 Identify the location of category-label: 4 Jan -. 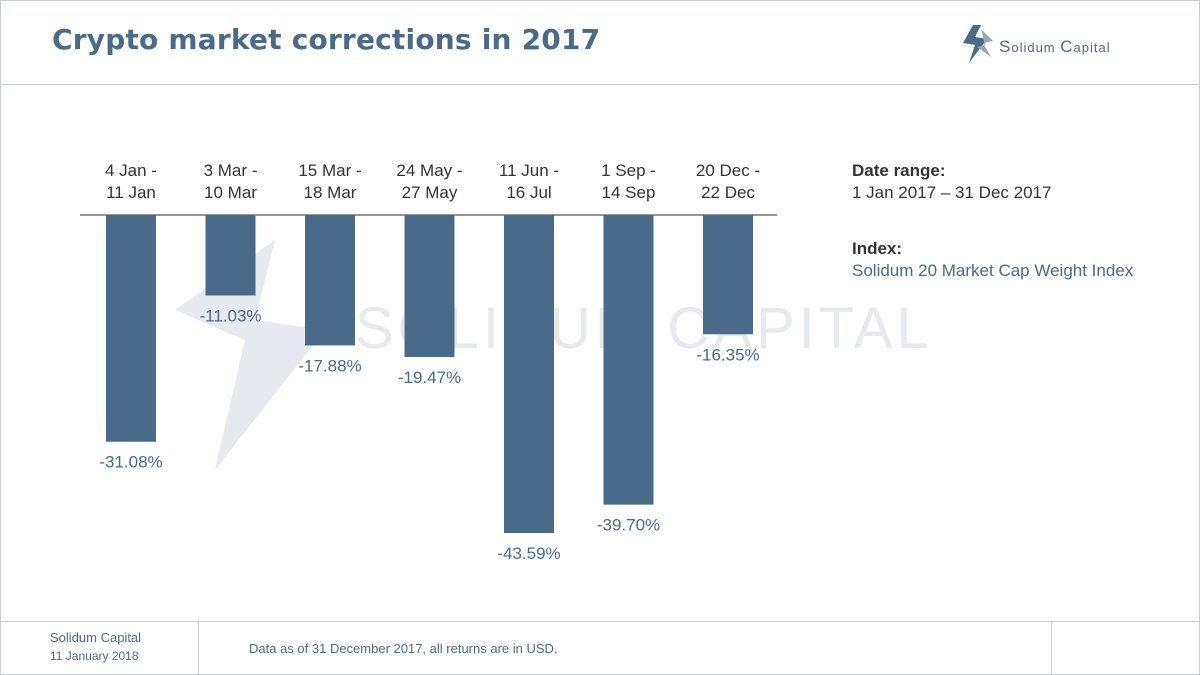
(131, 170).